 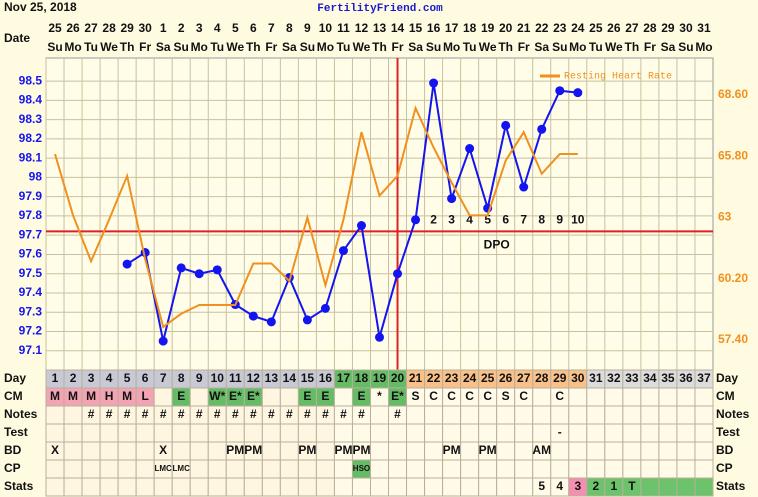 What do you see at coordinates (416, 378) in the screenshot?
I see `cell-text: 21` at bounding box center [416, 378].